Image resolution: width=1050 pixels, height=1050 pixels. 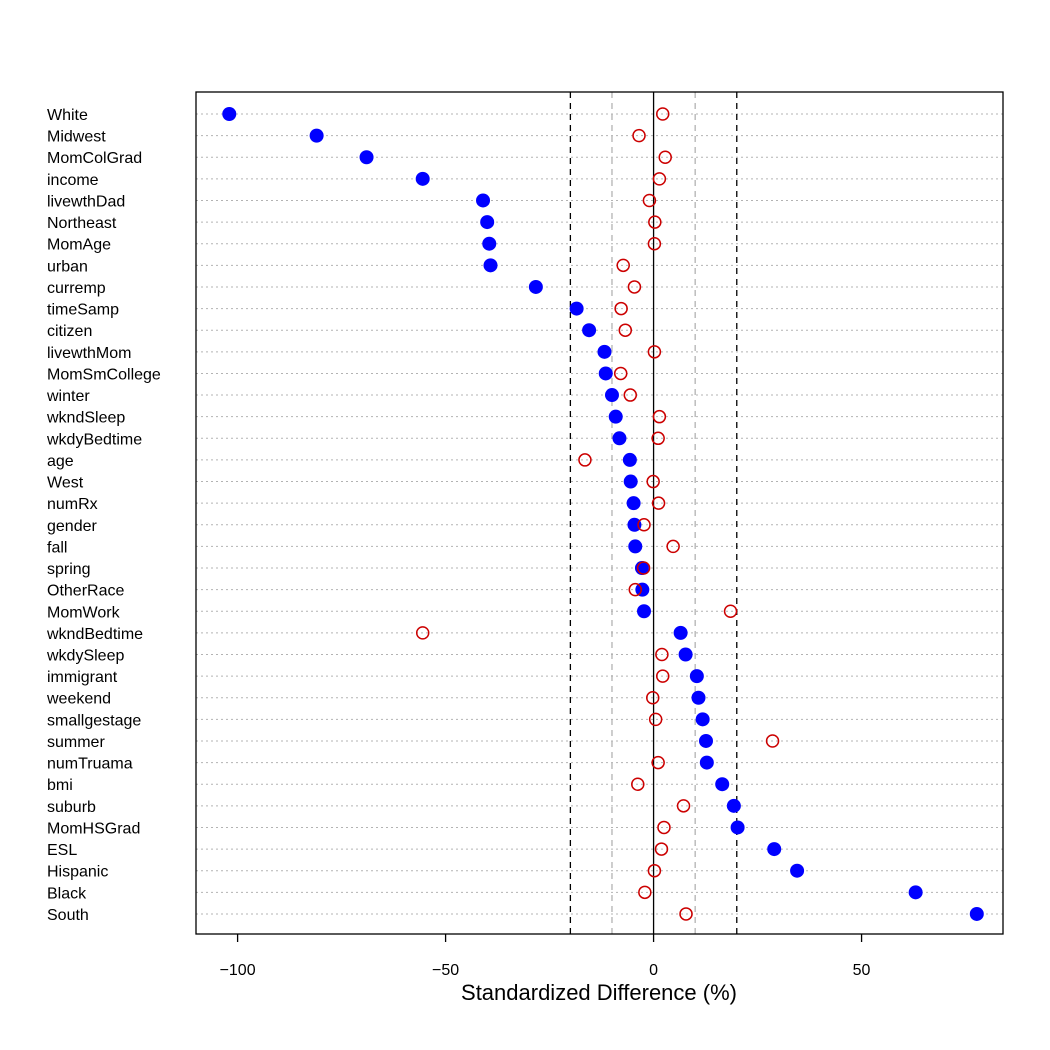 I want to click on point-open-Black, so click(x=645, y=892).